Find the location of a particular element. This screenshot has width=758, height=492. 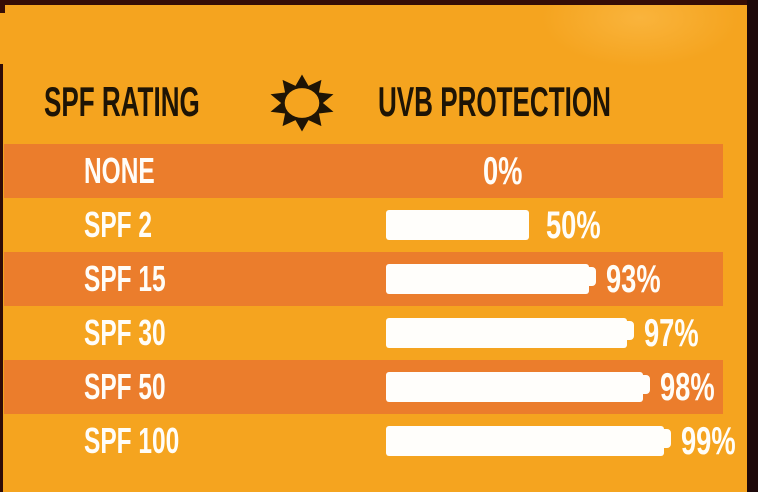

bar-area: 93% is located at coordinates (535, 279).